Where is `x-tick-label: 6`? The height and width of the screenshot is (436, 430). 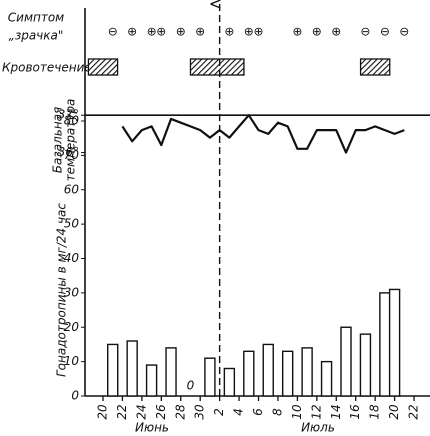 x-tick-label: 6 is located at coordinates (258, 412).